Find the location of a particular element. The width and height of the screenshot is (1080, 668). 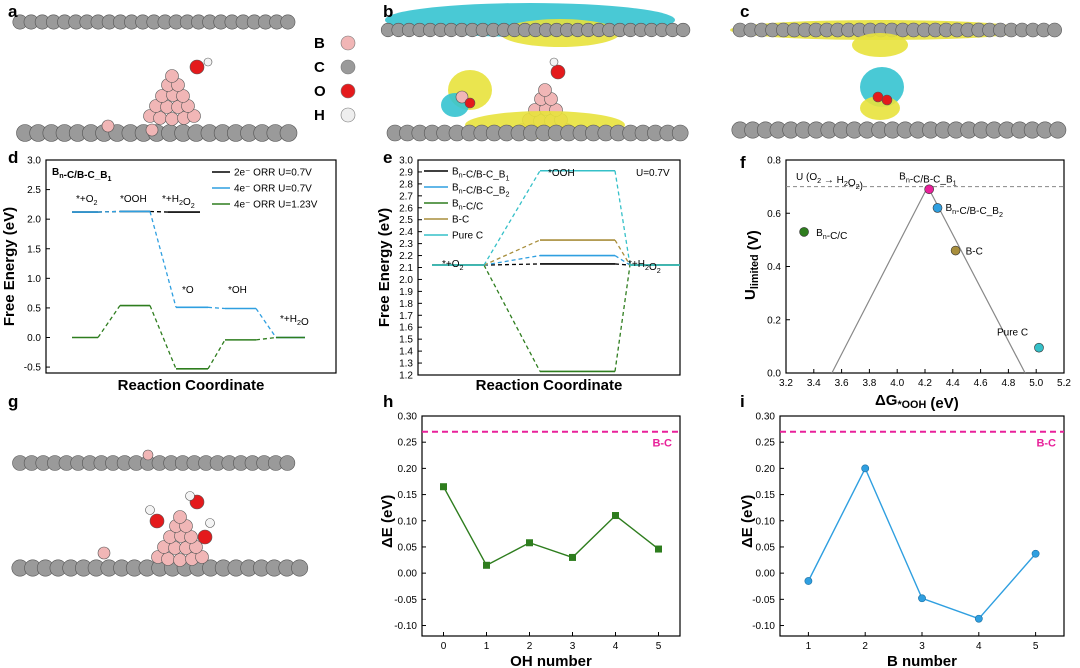

y-axis-title: Ulimited (V) is located at coordinates (752, 265).